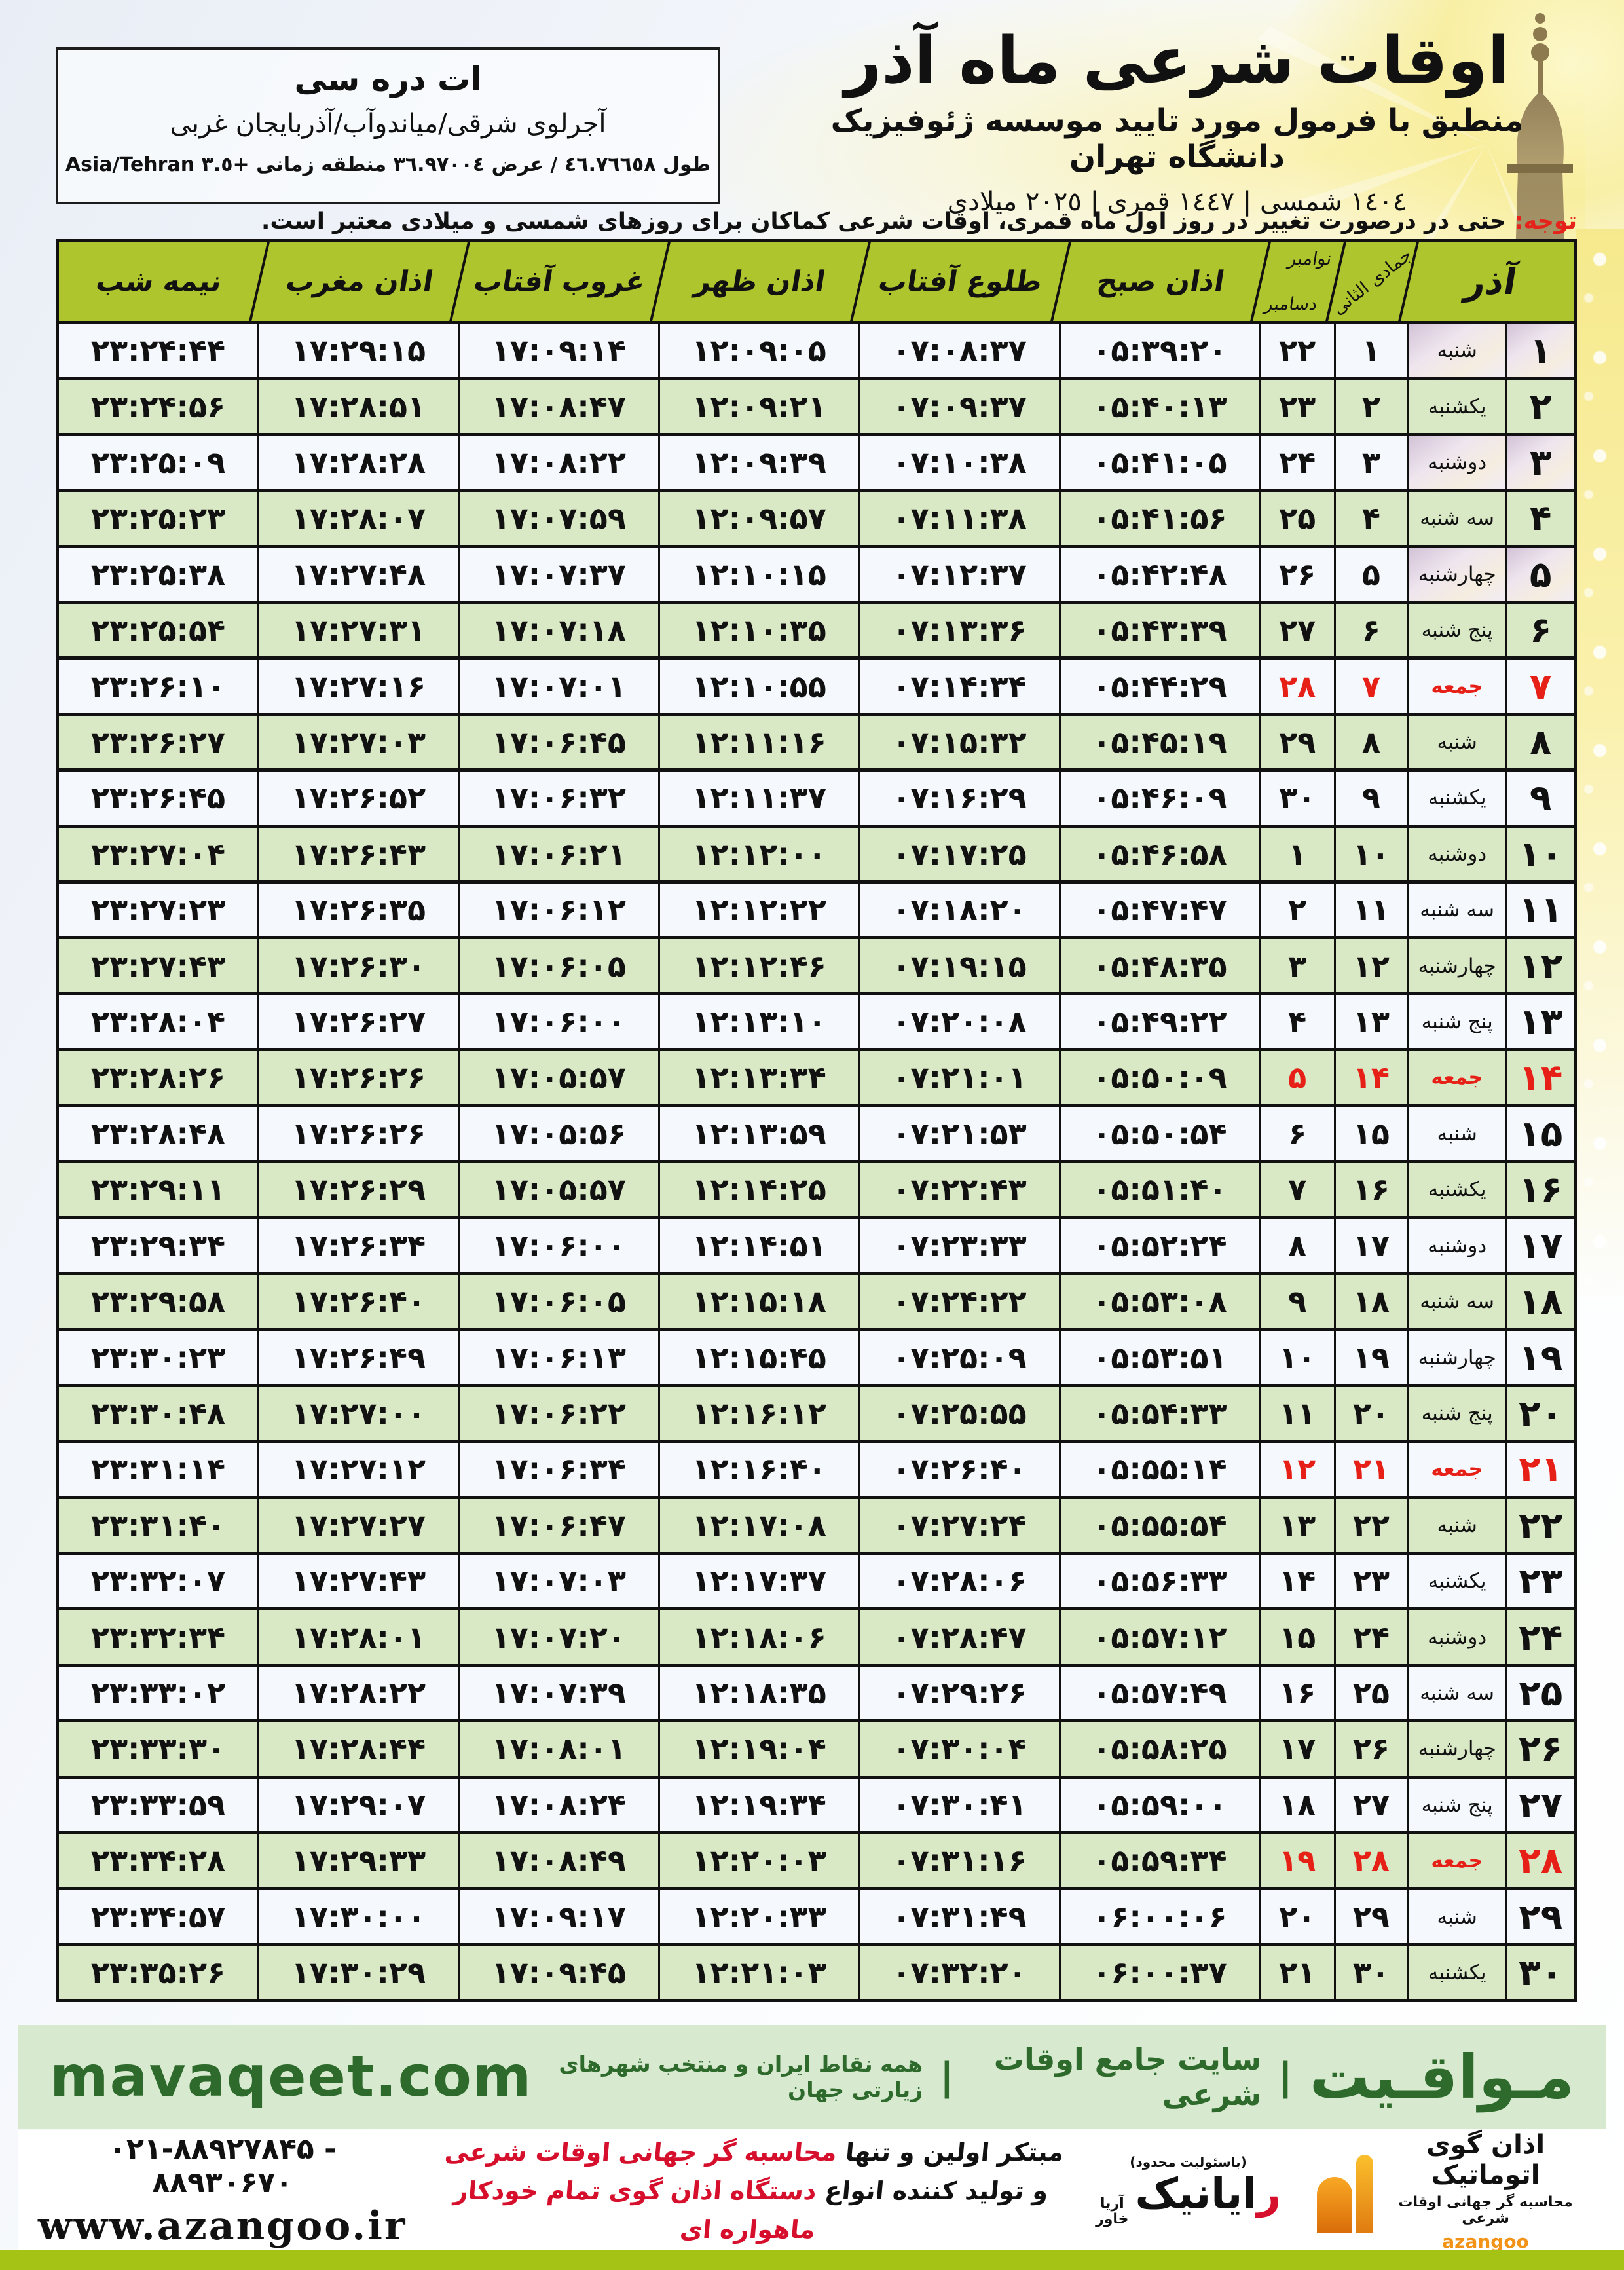 The width and height of the screenshot is (1624, 2270). What do you see at coordinates (560, 1693) in the screenshot?
I see `cell-sunset-time: ۱۷:۰۷:۳۹` at bounding box center [560, 1693].